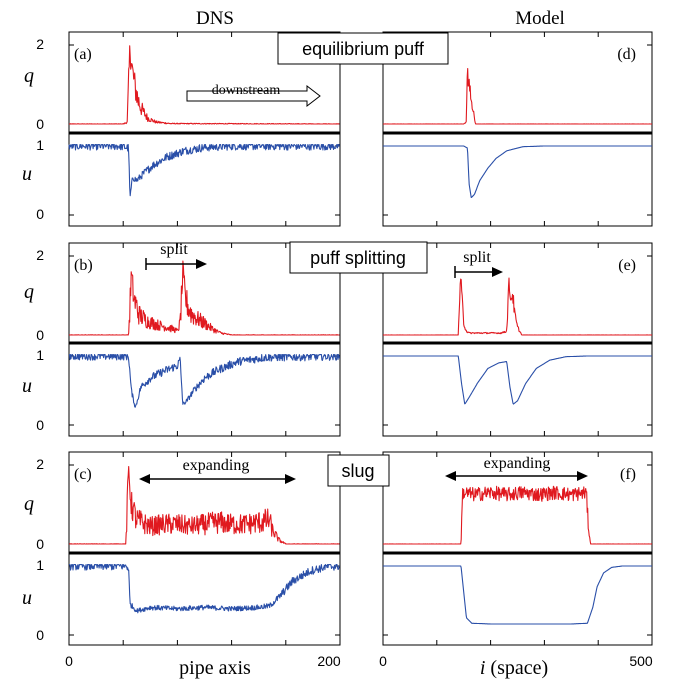  Describe the element at coordinates (517, 380) in the screenshot. I see `u-curve-e` at that location.